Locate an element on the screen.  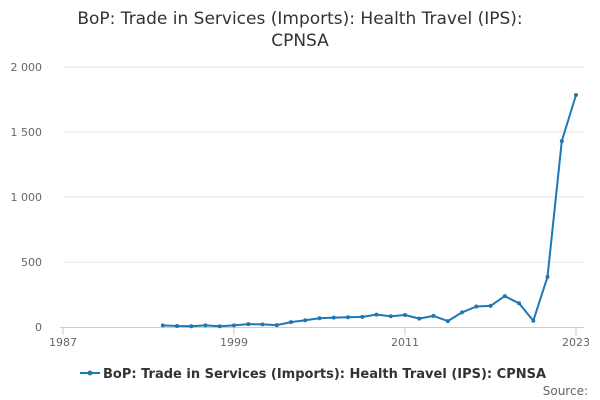
y-tick-label: 500 is located at coordinates (31, 262).